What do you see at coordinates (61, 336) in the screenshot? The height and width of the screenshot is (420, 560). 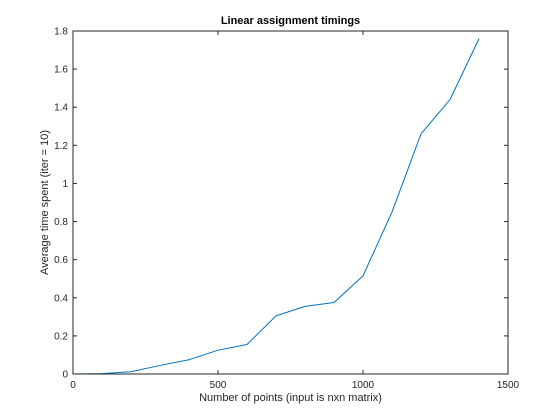 I see `y-tick-label: 0.2` at bounding box center [61, 336].